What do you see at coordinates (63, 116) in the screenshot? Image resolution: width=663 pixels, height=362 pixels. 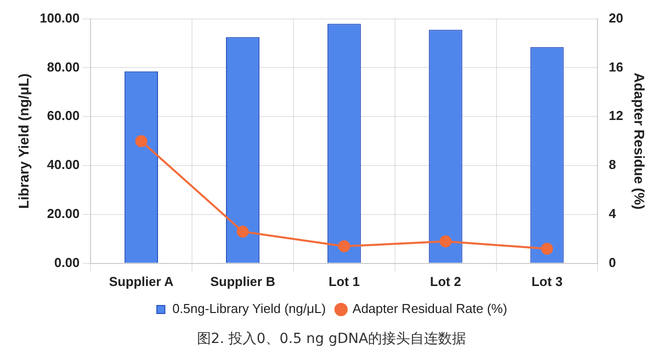 I see `y-tick-label: 60.00` at bounding box center [63, 116].